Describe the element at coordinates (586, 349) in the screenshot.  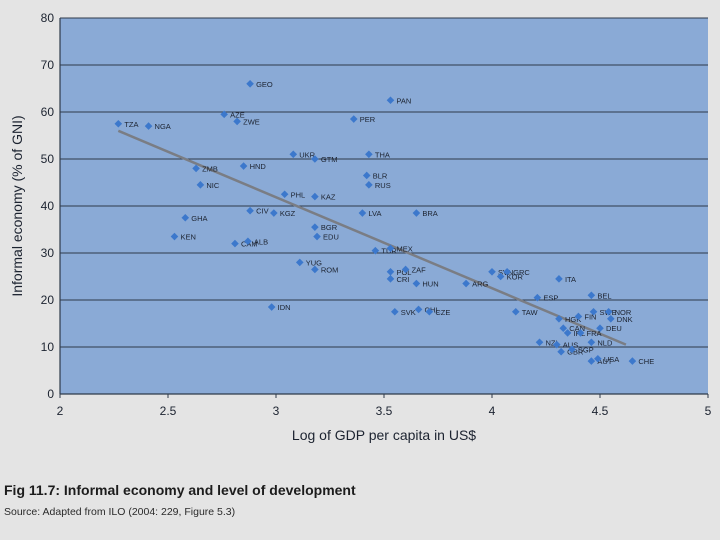
I see `point-label: SGP` at that location.